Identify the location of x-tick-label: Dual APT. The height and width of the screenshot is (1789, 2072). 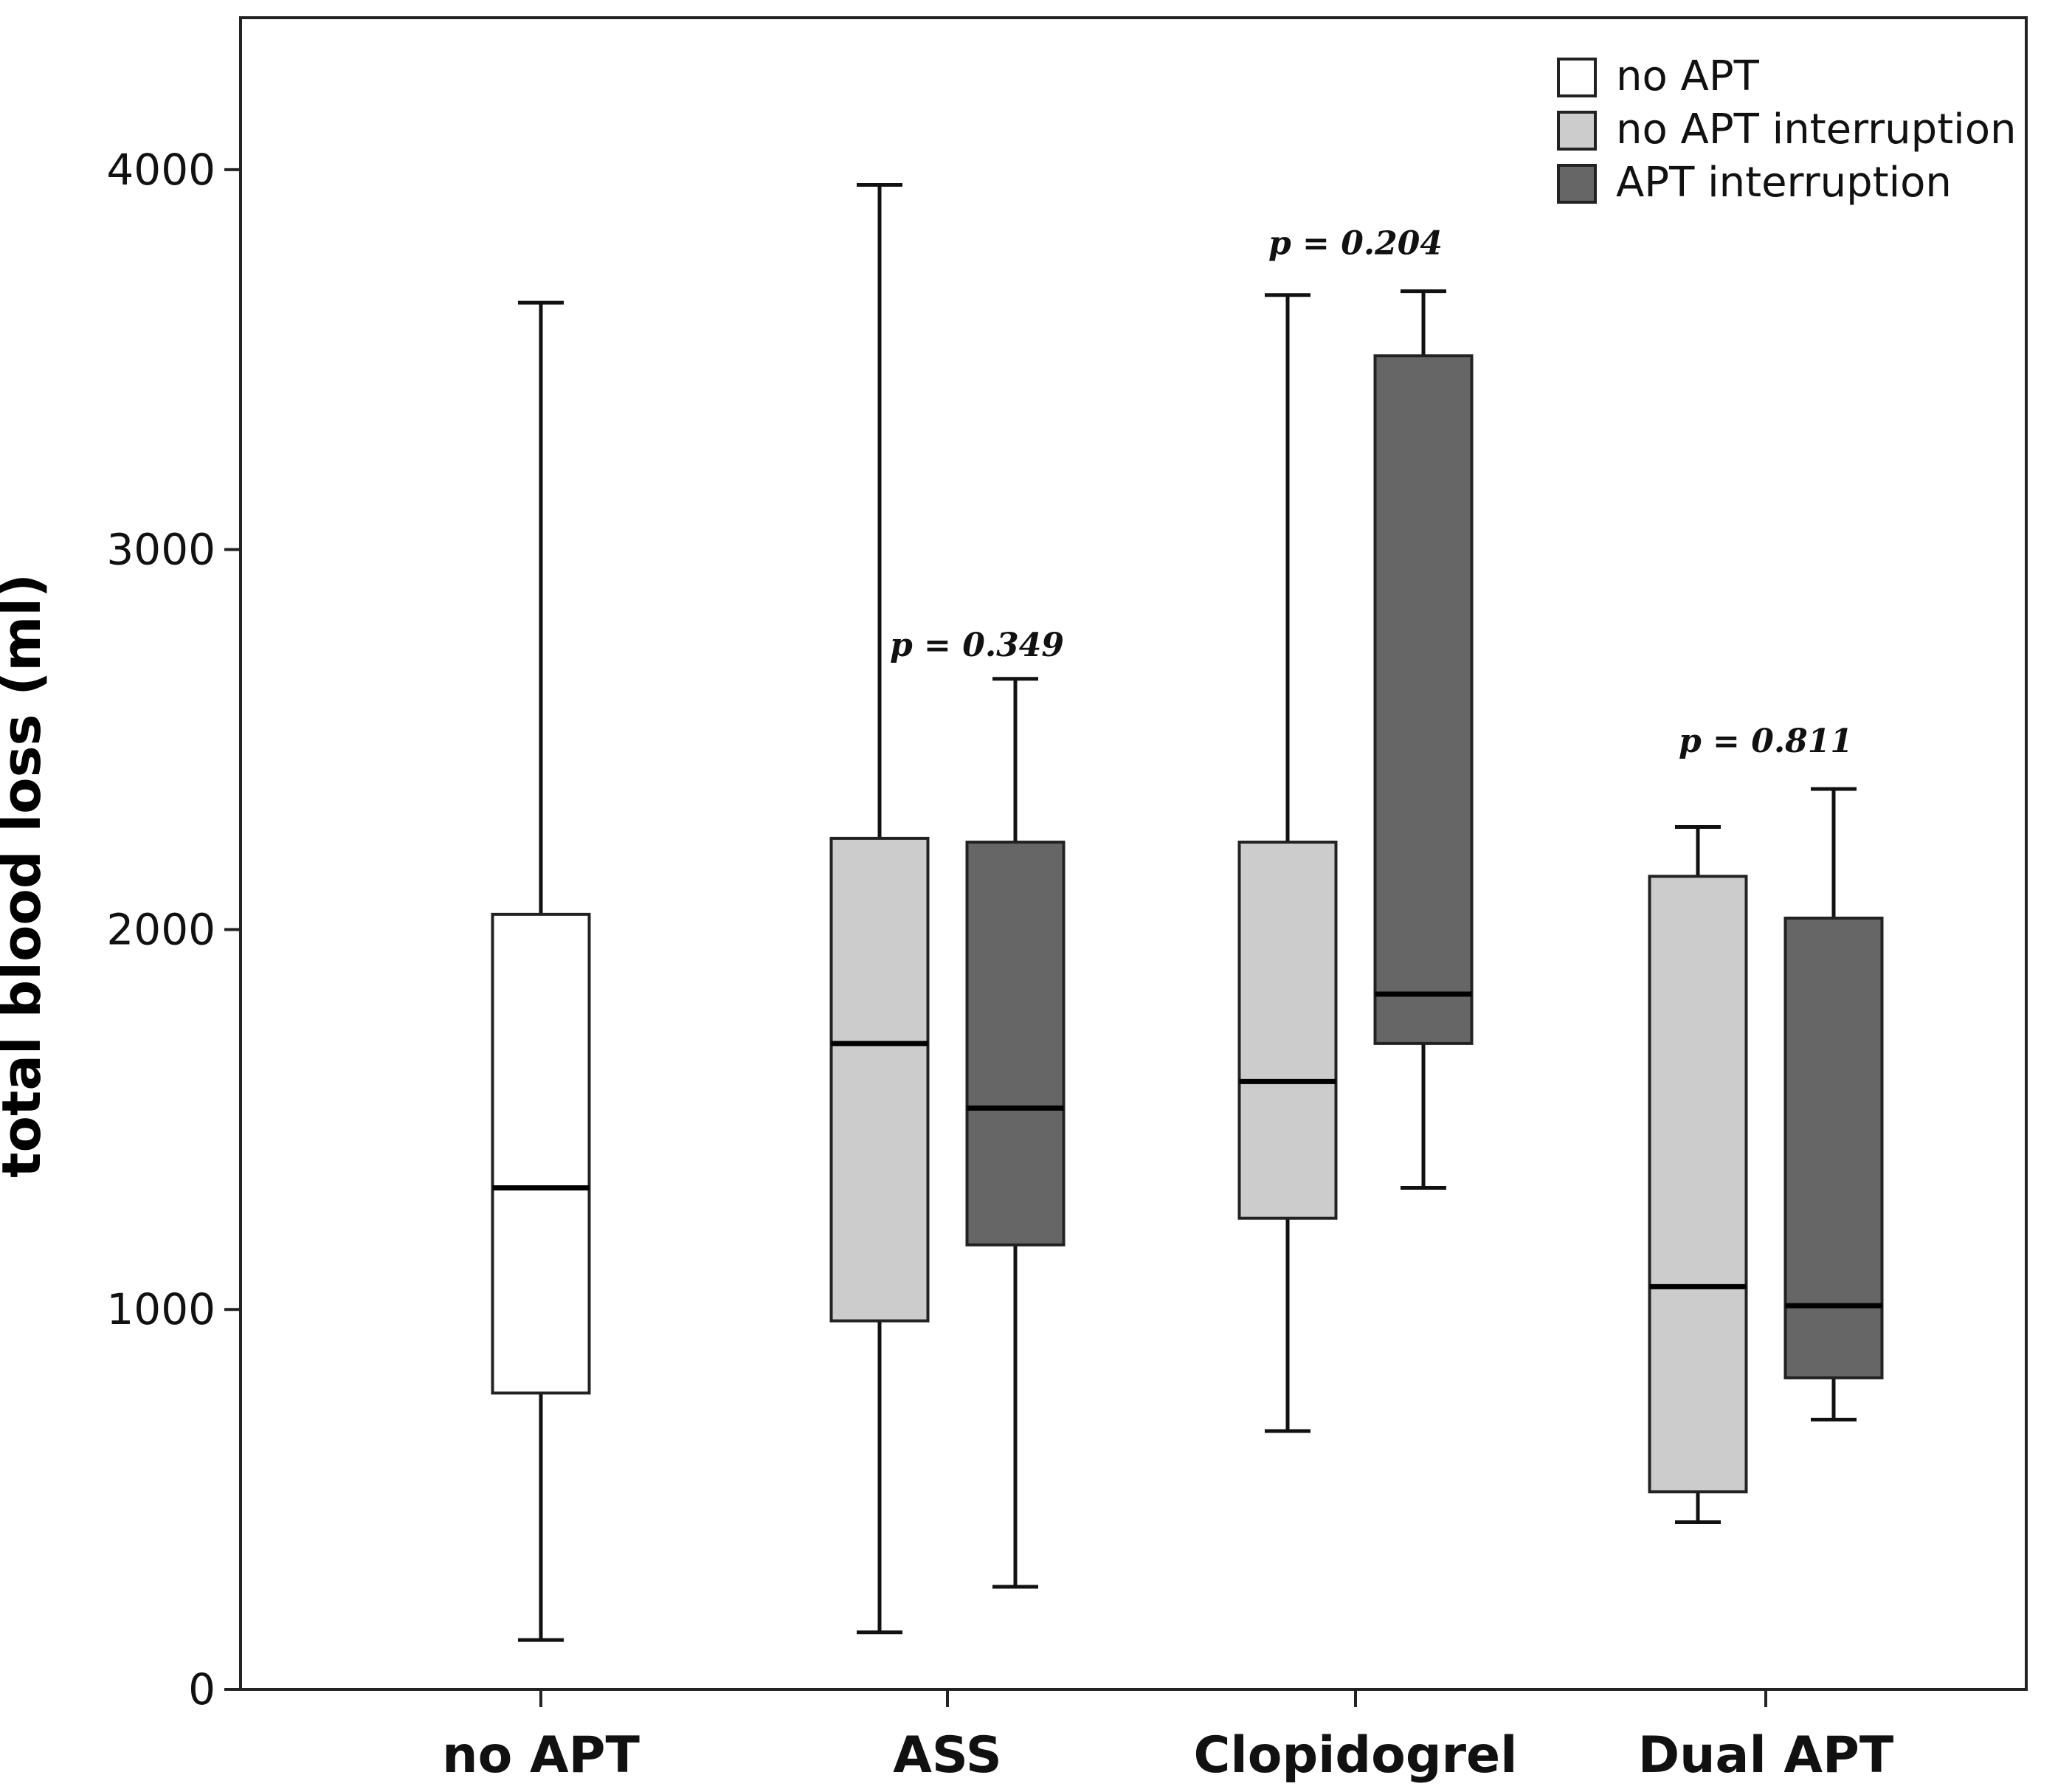
(1766, 1755).